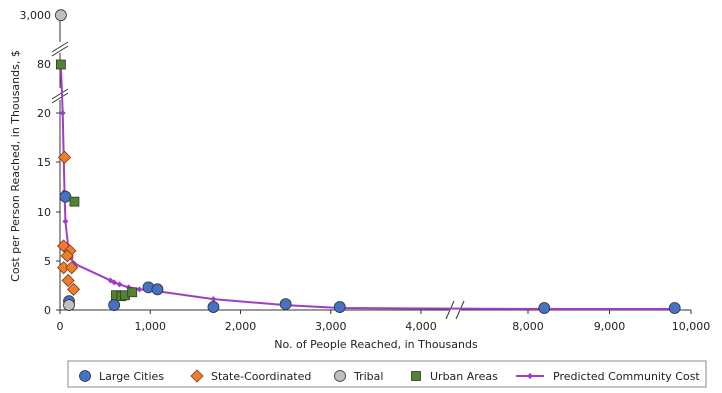 Image resolution: width=722 pixels, height=393 pixels. What do you see at coordinates (15, 166) in the screenshot?
I see `y-axis-label: Cost per Person Reached, in Thousands, $` at bounding box center [15, 166].